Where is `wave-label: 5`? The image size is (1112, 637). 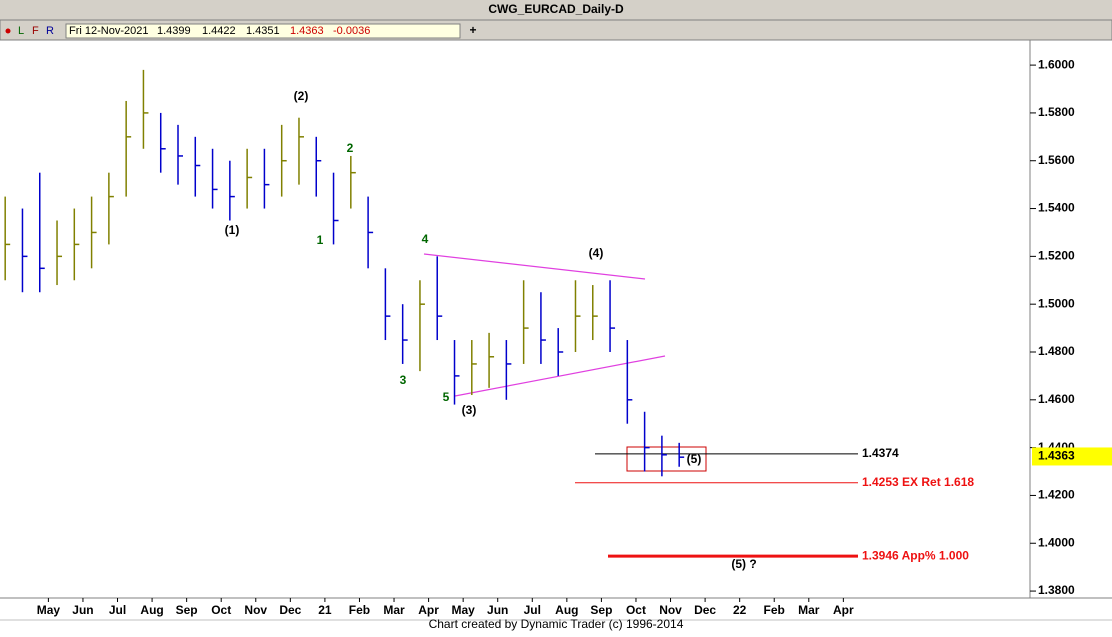
wave-label: 5 is located at coordinates (446, 397).